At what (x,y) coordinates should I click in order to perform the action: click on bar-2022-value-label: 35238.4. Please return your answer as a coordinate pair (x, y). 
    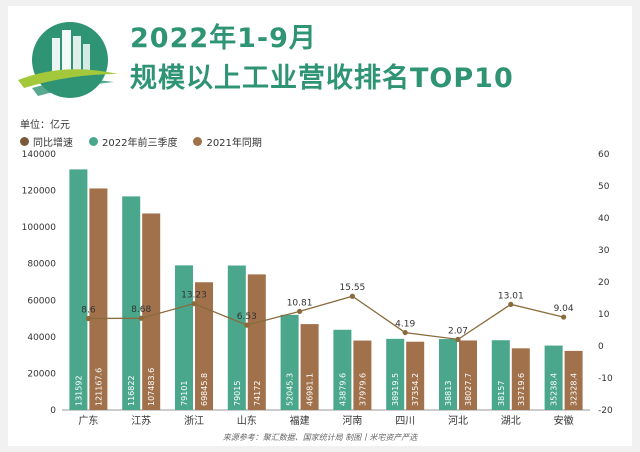
    Looking at the image, I should click on (554, 389).